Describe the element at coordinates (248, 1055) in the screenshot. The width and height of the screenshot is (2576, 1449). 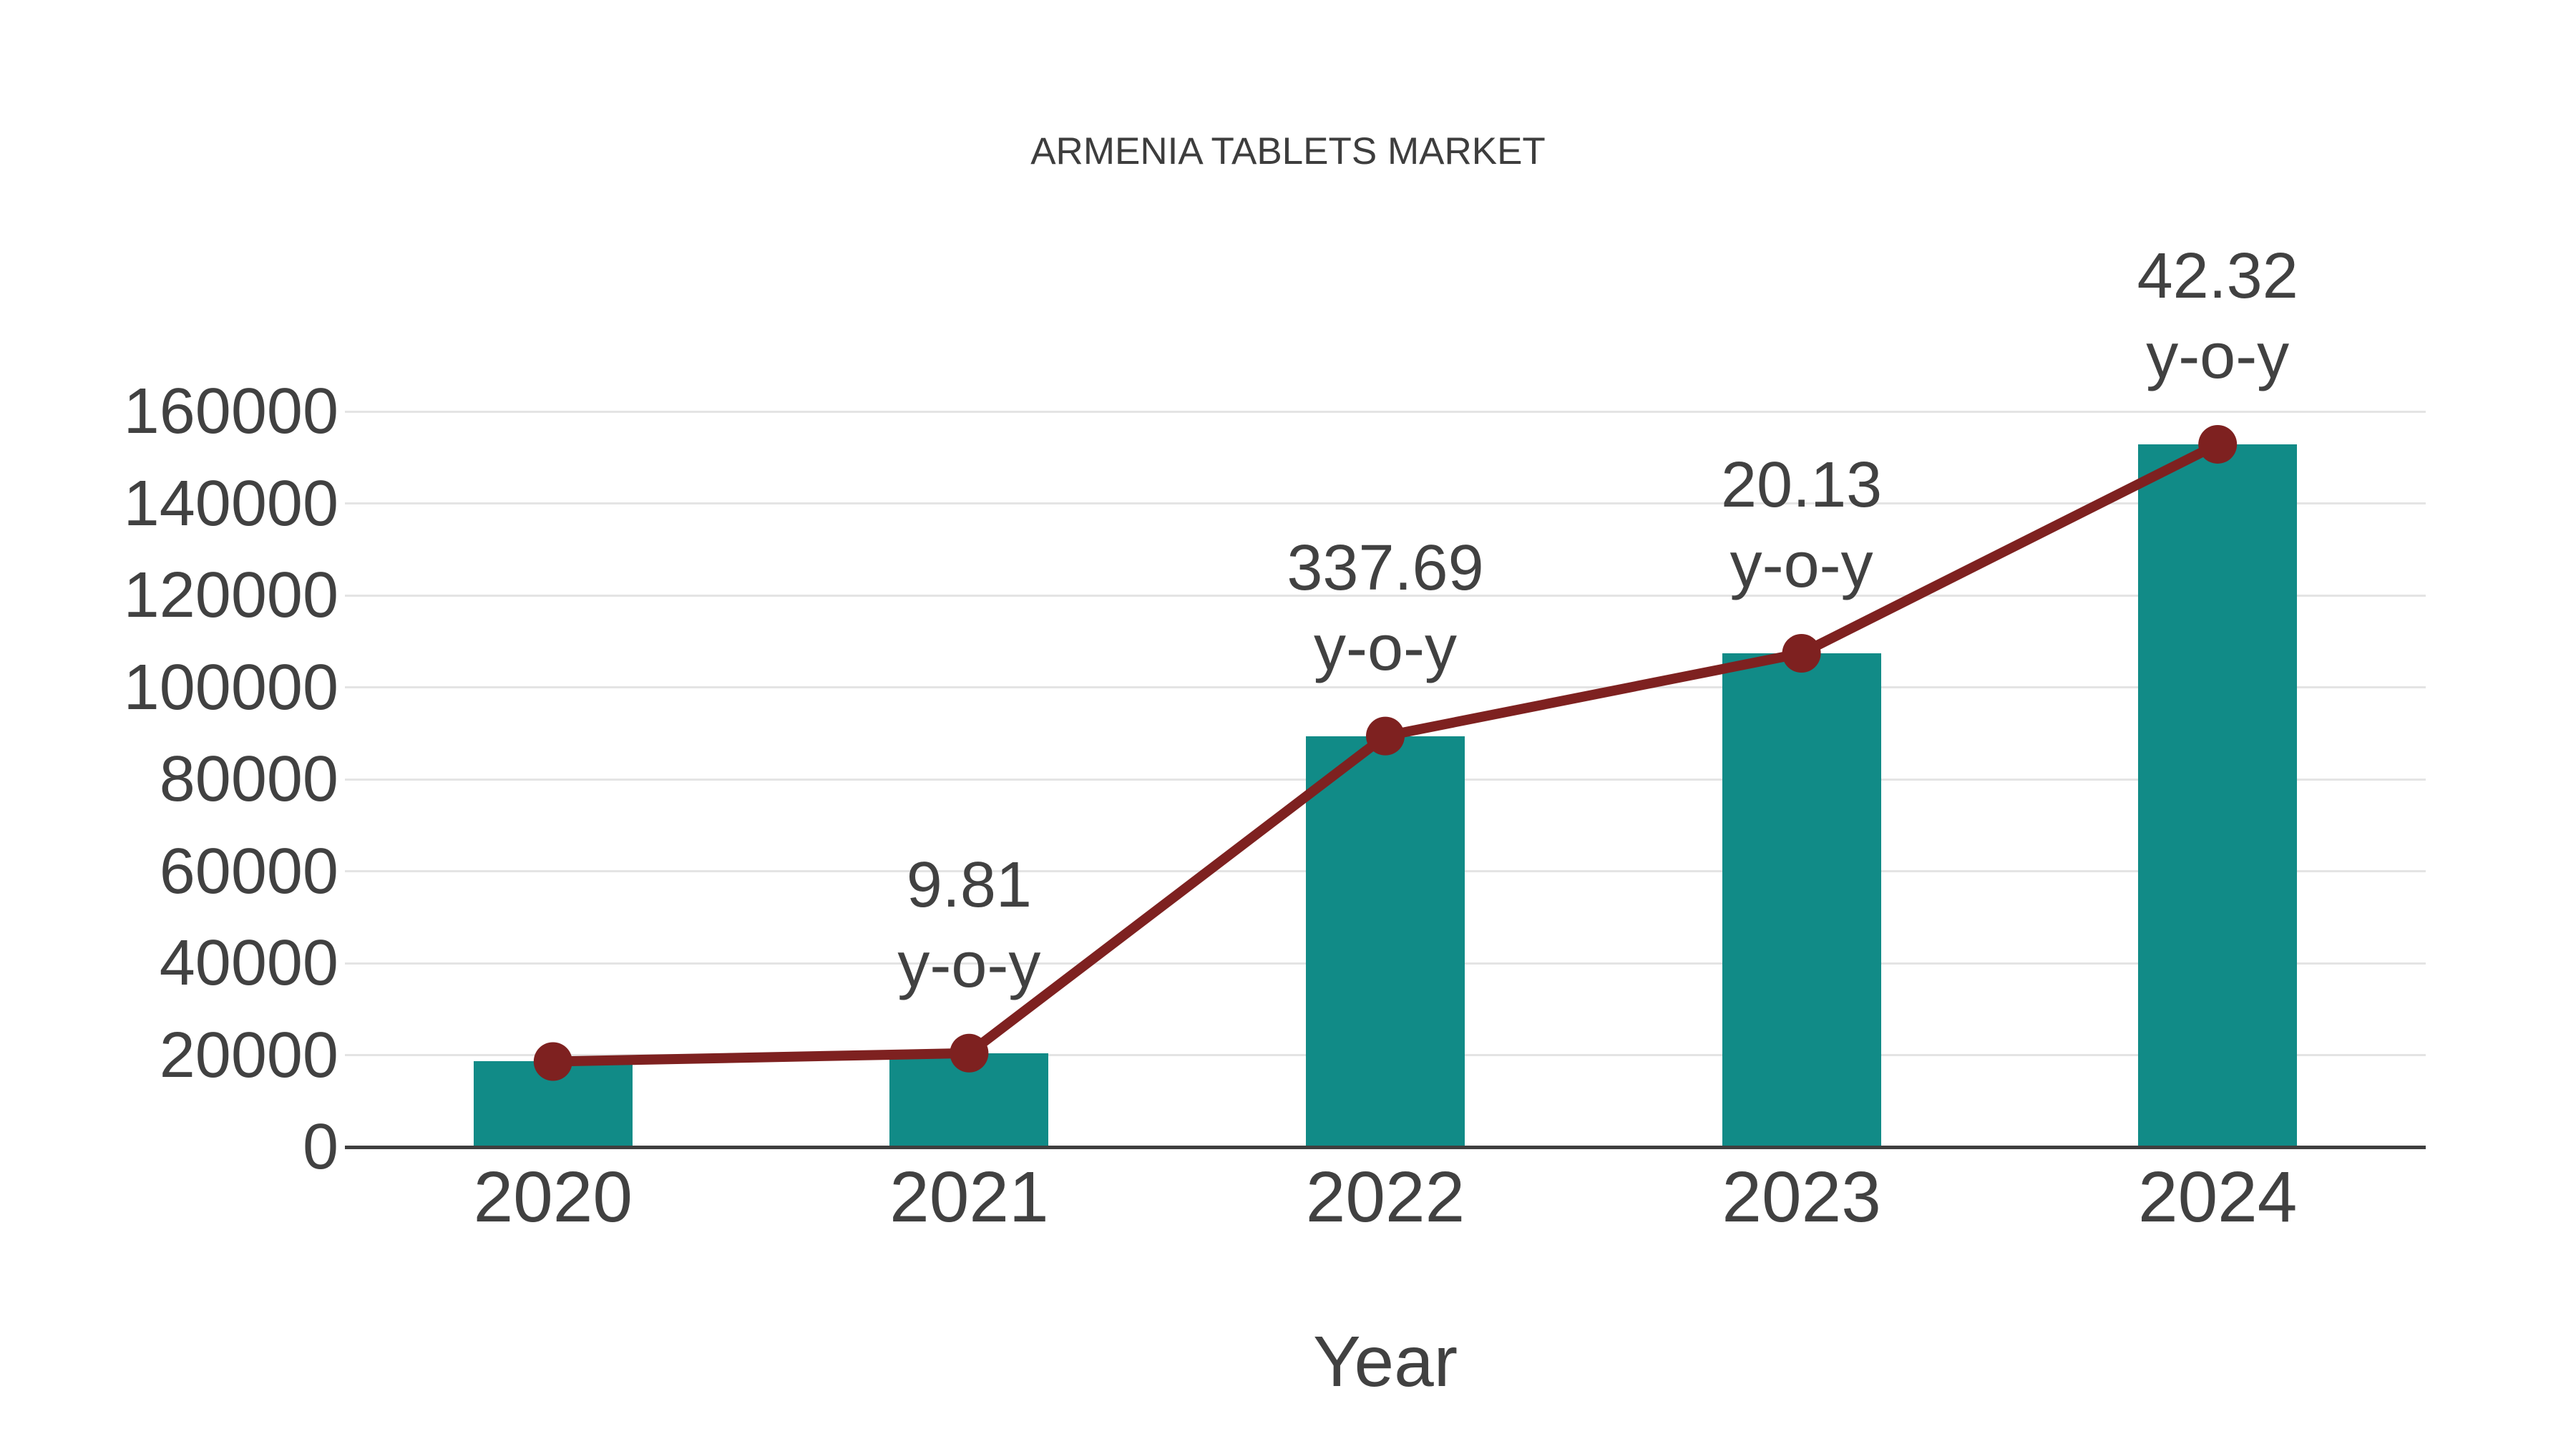
I see `y-tick-label: 20000` at that location.